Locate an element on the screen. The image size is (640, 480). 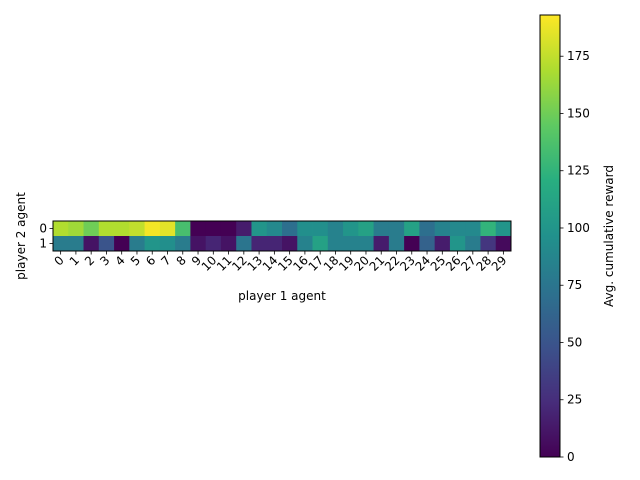
x-tick-label: 3 is located at coordinates (104, 260).